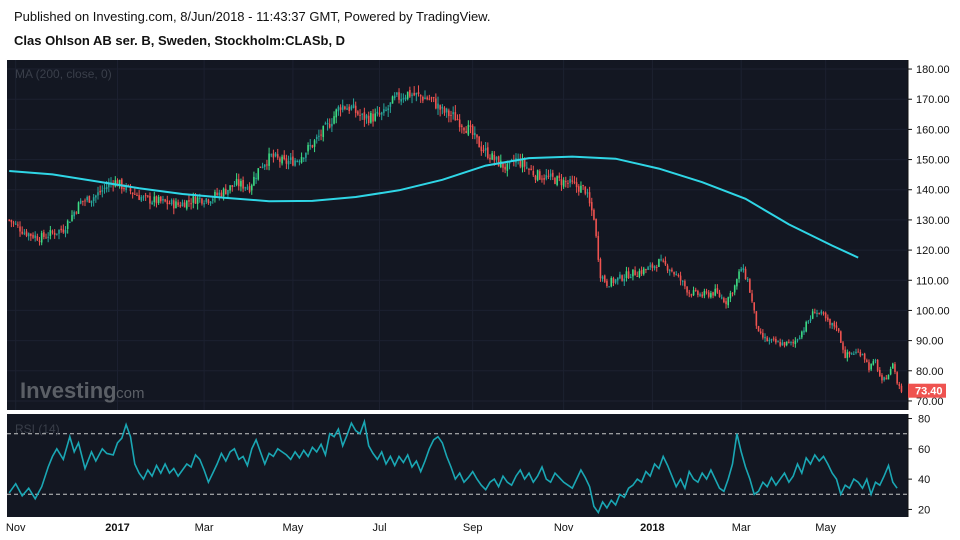 This screenshot has height=540, width=960. Describe the element at coordinates (117, 528) in the screenshot. I see `time-tick-label: 2017` at that location.